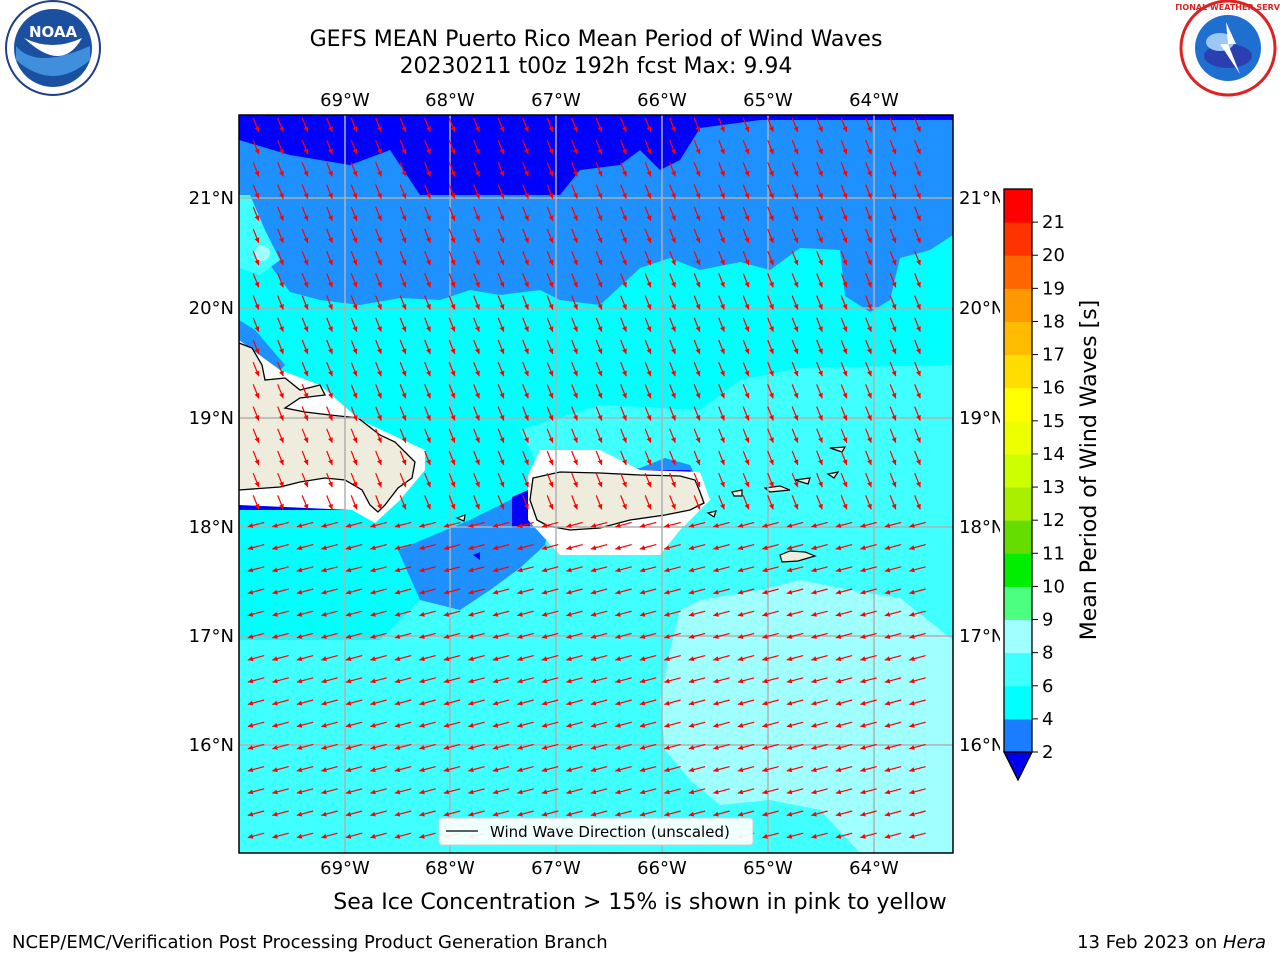 The width and height of the screenshot is (1280, 960). What do you see at coordinates (345, 868) in the screenshot?
I see `lon-label-bottom: 69°W` at bounding box center [345, 868].